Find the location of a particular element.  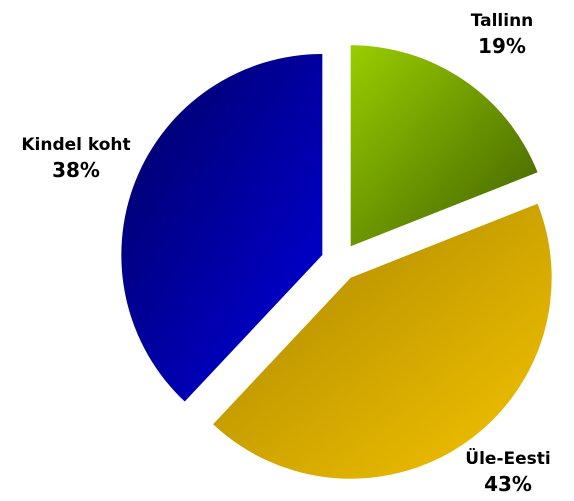

slice-value-ule-eesti: 43% is located at coordinates (508, 484).